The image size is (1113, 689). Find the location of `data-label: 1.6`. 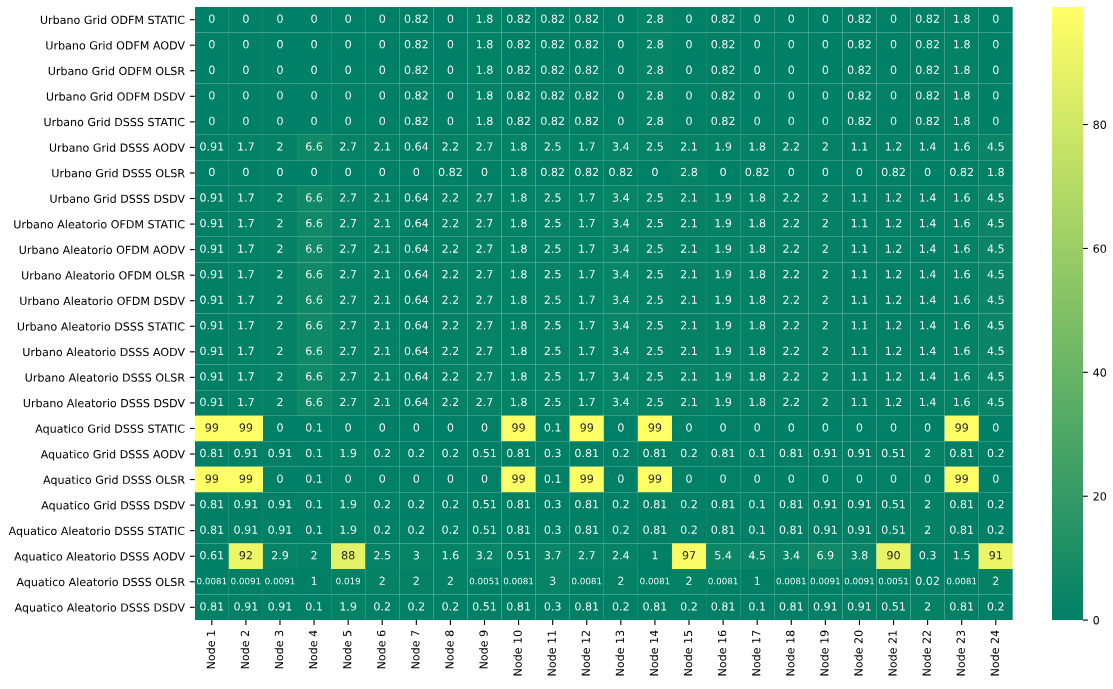

data-label: 1.6 is located at coordinates (962, 351).